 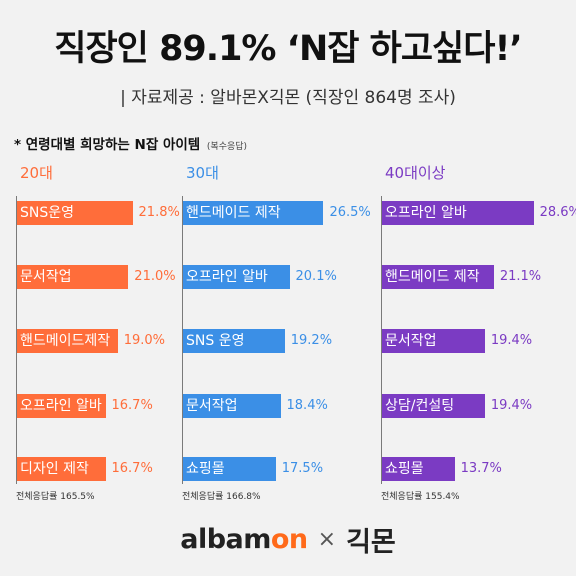 What do you see at coordinates (438, 277) in the screenshot?
I see `bar-2-1: 핸드메이드 제작` at bounding box center [438, 277].